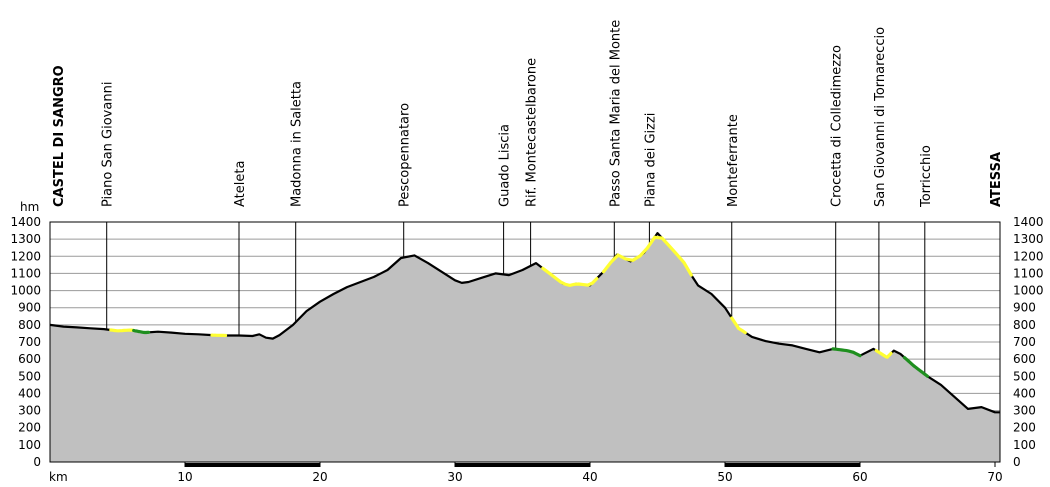 Image resolution: width=1050 pixels, height=487 pixels. Describe the element at coordinates (405, 155) in the screenshot. I see `waypoint-label: Pescopennataro` at that location.